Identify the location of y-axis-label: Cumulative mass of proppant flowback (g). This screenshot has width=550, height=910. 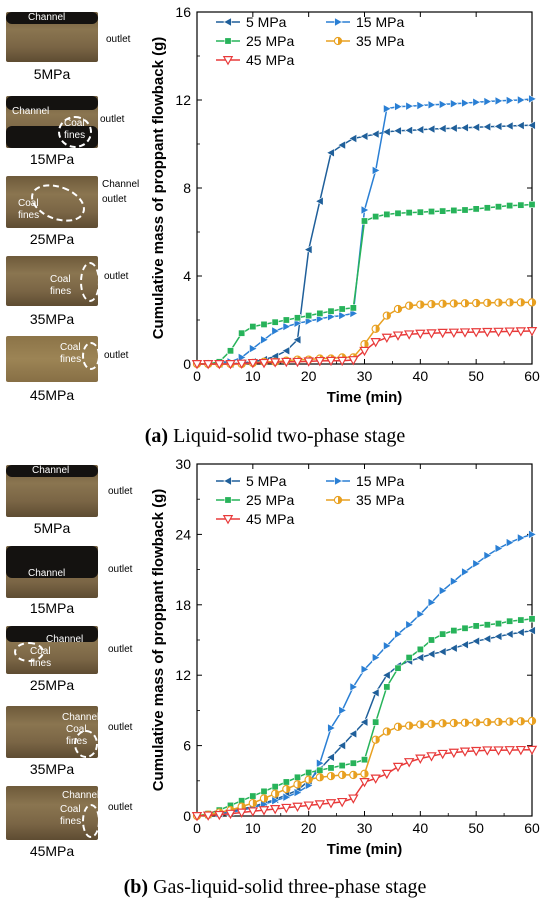
(158, 640).